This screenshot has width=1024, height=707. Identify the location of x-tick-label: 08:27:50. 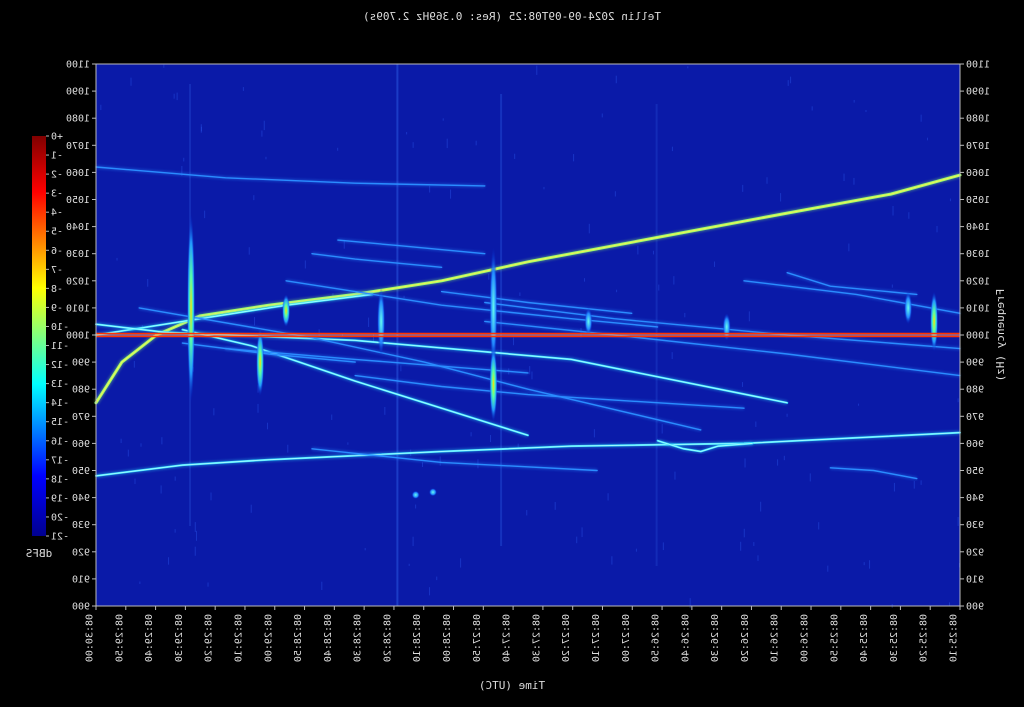
(477, 638).